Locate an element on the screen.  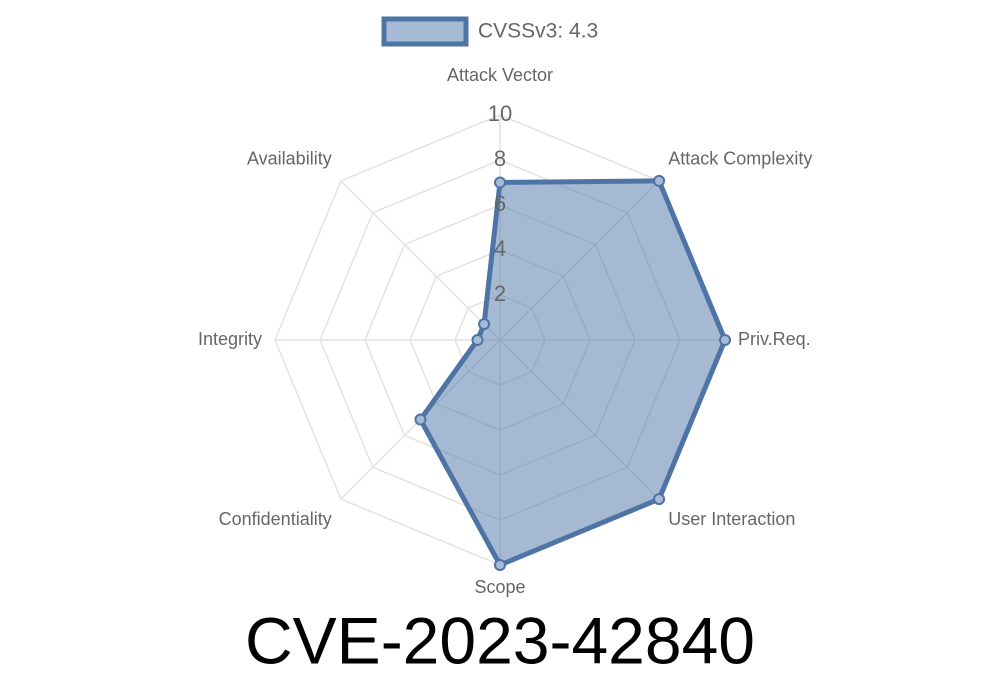
axis-label: Integrity is located at coordinates (230, 339).